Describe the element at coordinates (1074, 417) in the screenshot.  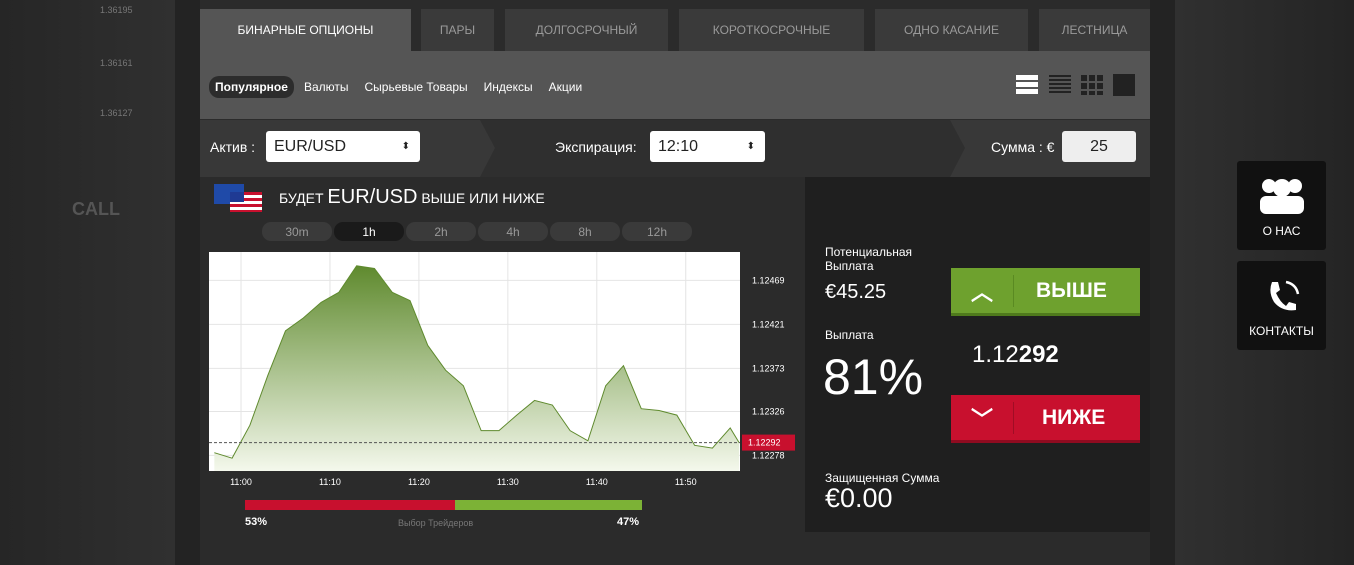
I see `down-label: НИЖЕ` at that location.